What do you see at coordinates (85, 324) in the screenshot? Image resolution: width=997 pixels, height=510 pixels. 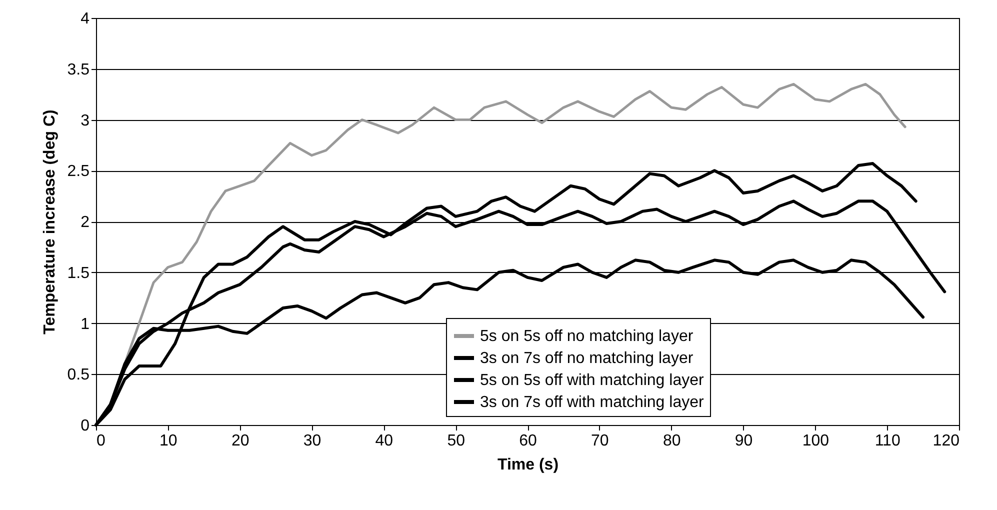 I see `y-tick-label: 1` at bounding box center [85, 324].